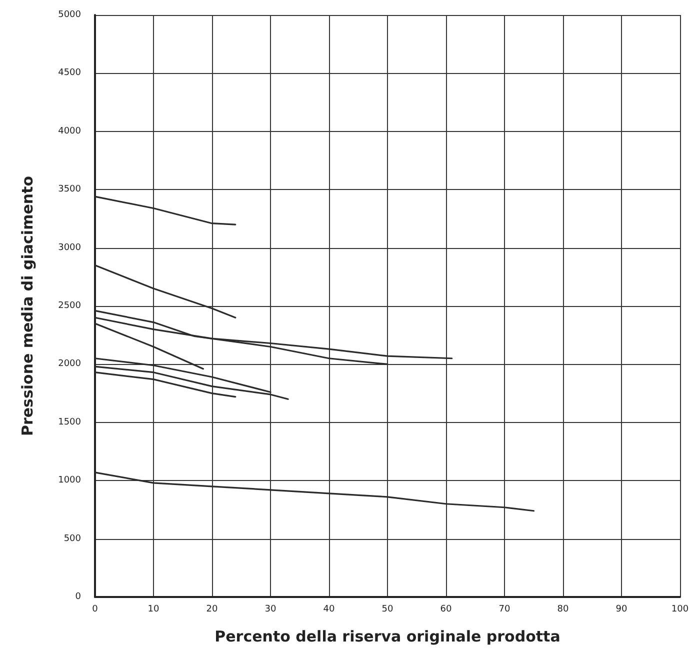 This screenshot has width=692, height=655. I want to click on y-tick-label: 4000, so click(70, 131).